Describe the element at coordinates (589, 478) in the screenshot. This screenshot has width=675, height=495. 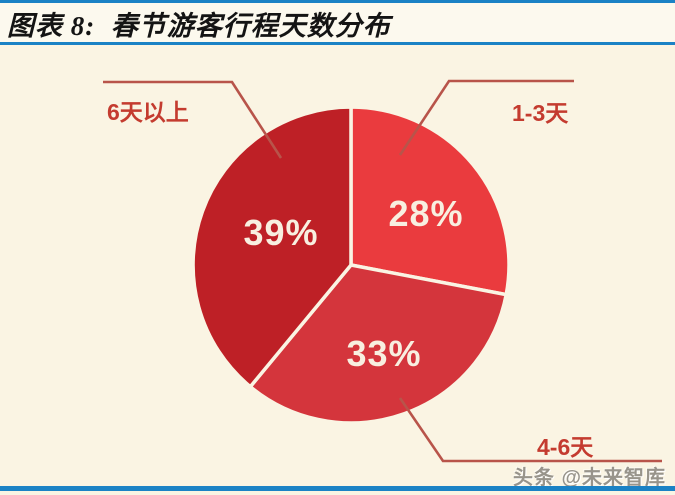
I see `toutiao-watermark: 头条 @未来智库` at that location.